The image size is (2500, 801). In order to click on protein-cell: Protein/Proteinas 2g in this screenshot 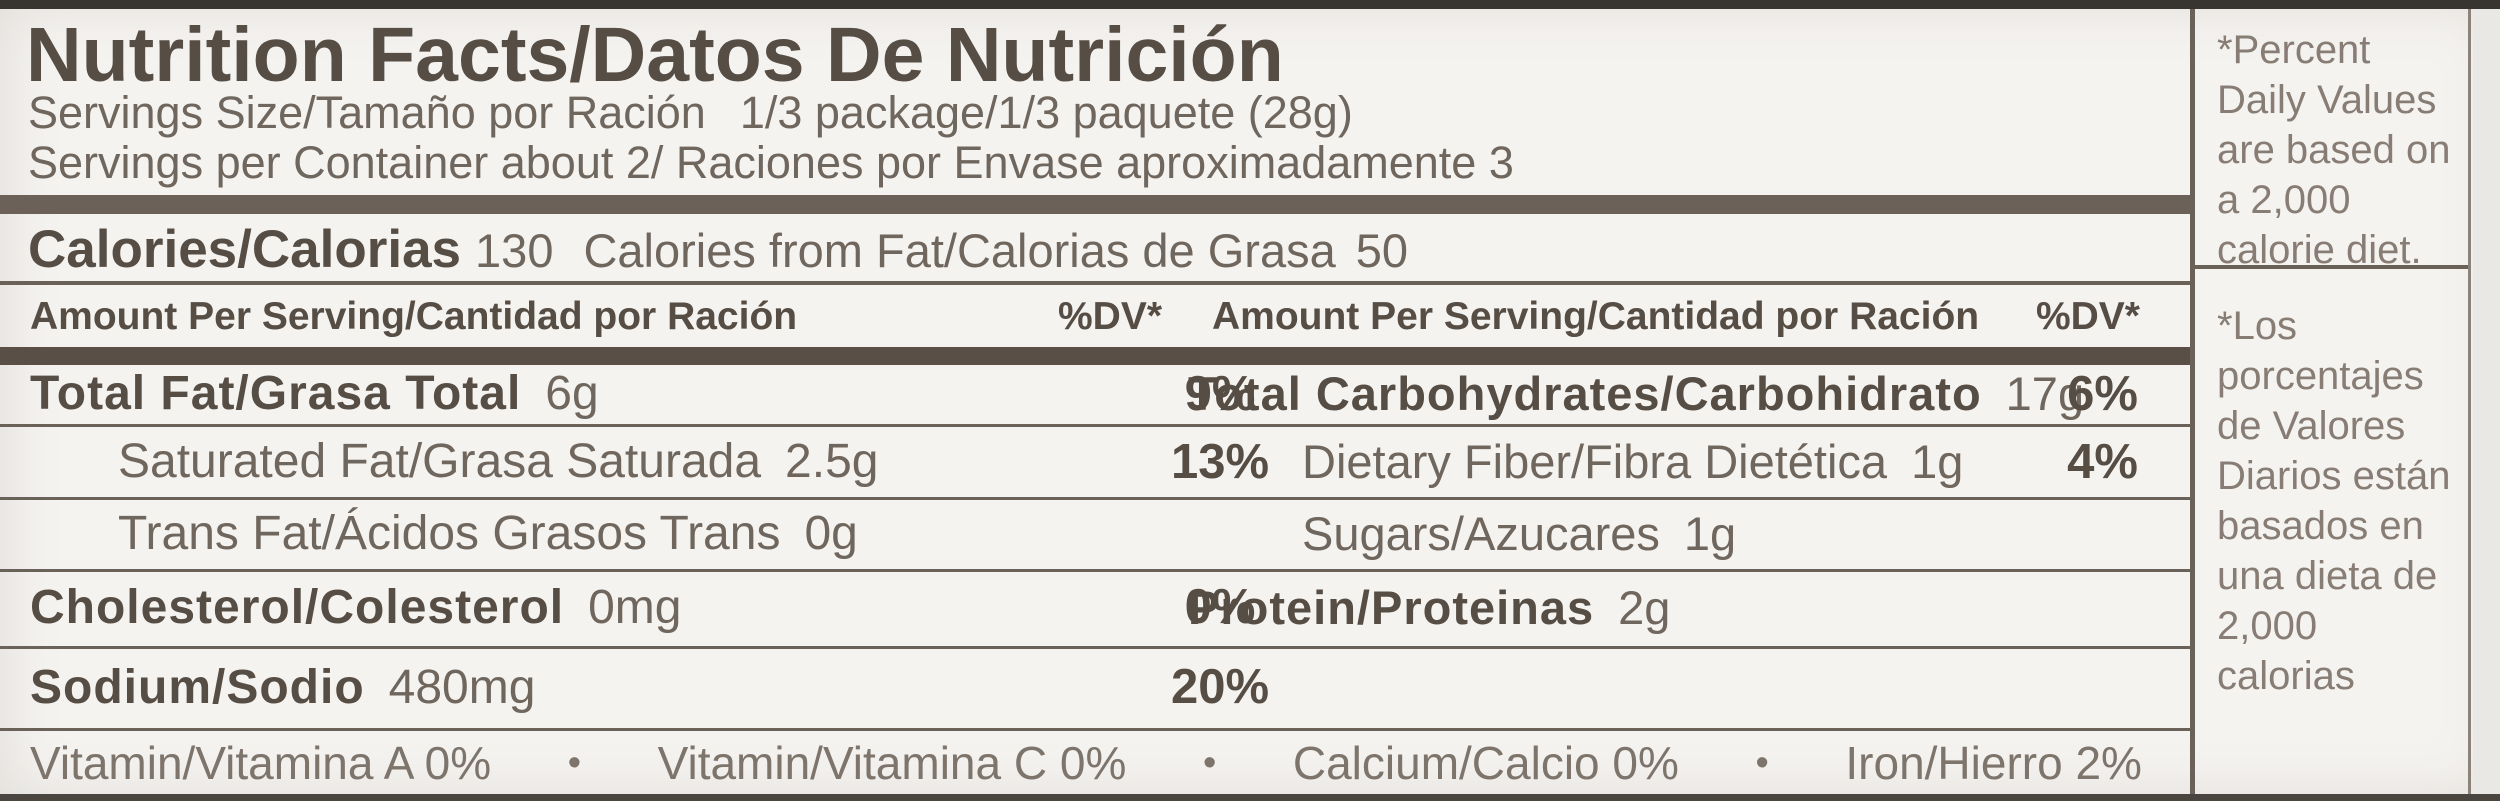, I will do `click(1429, 607)`.